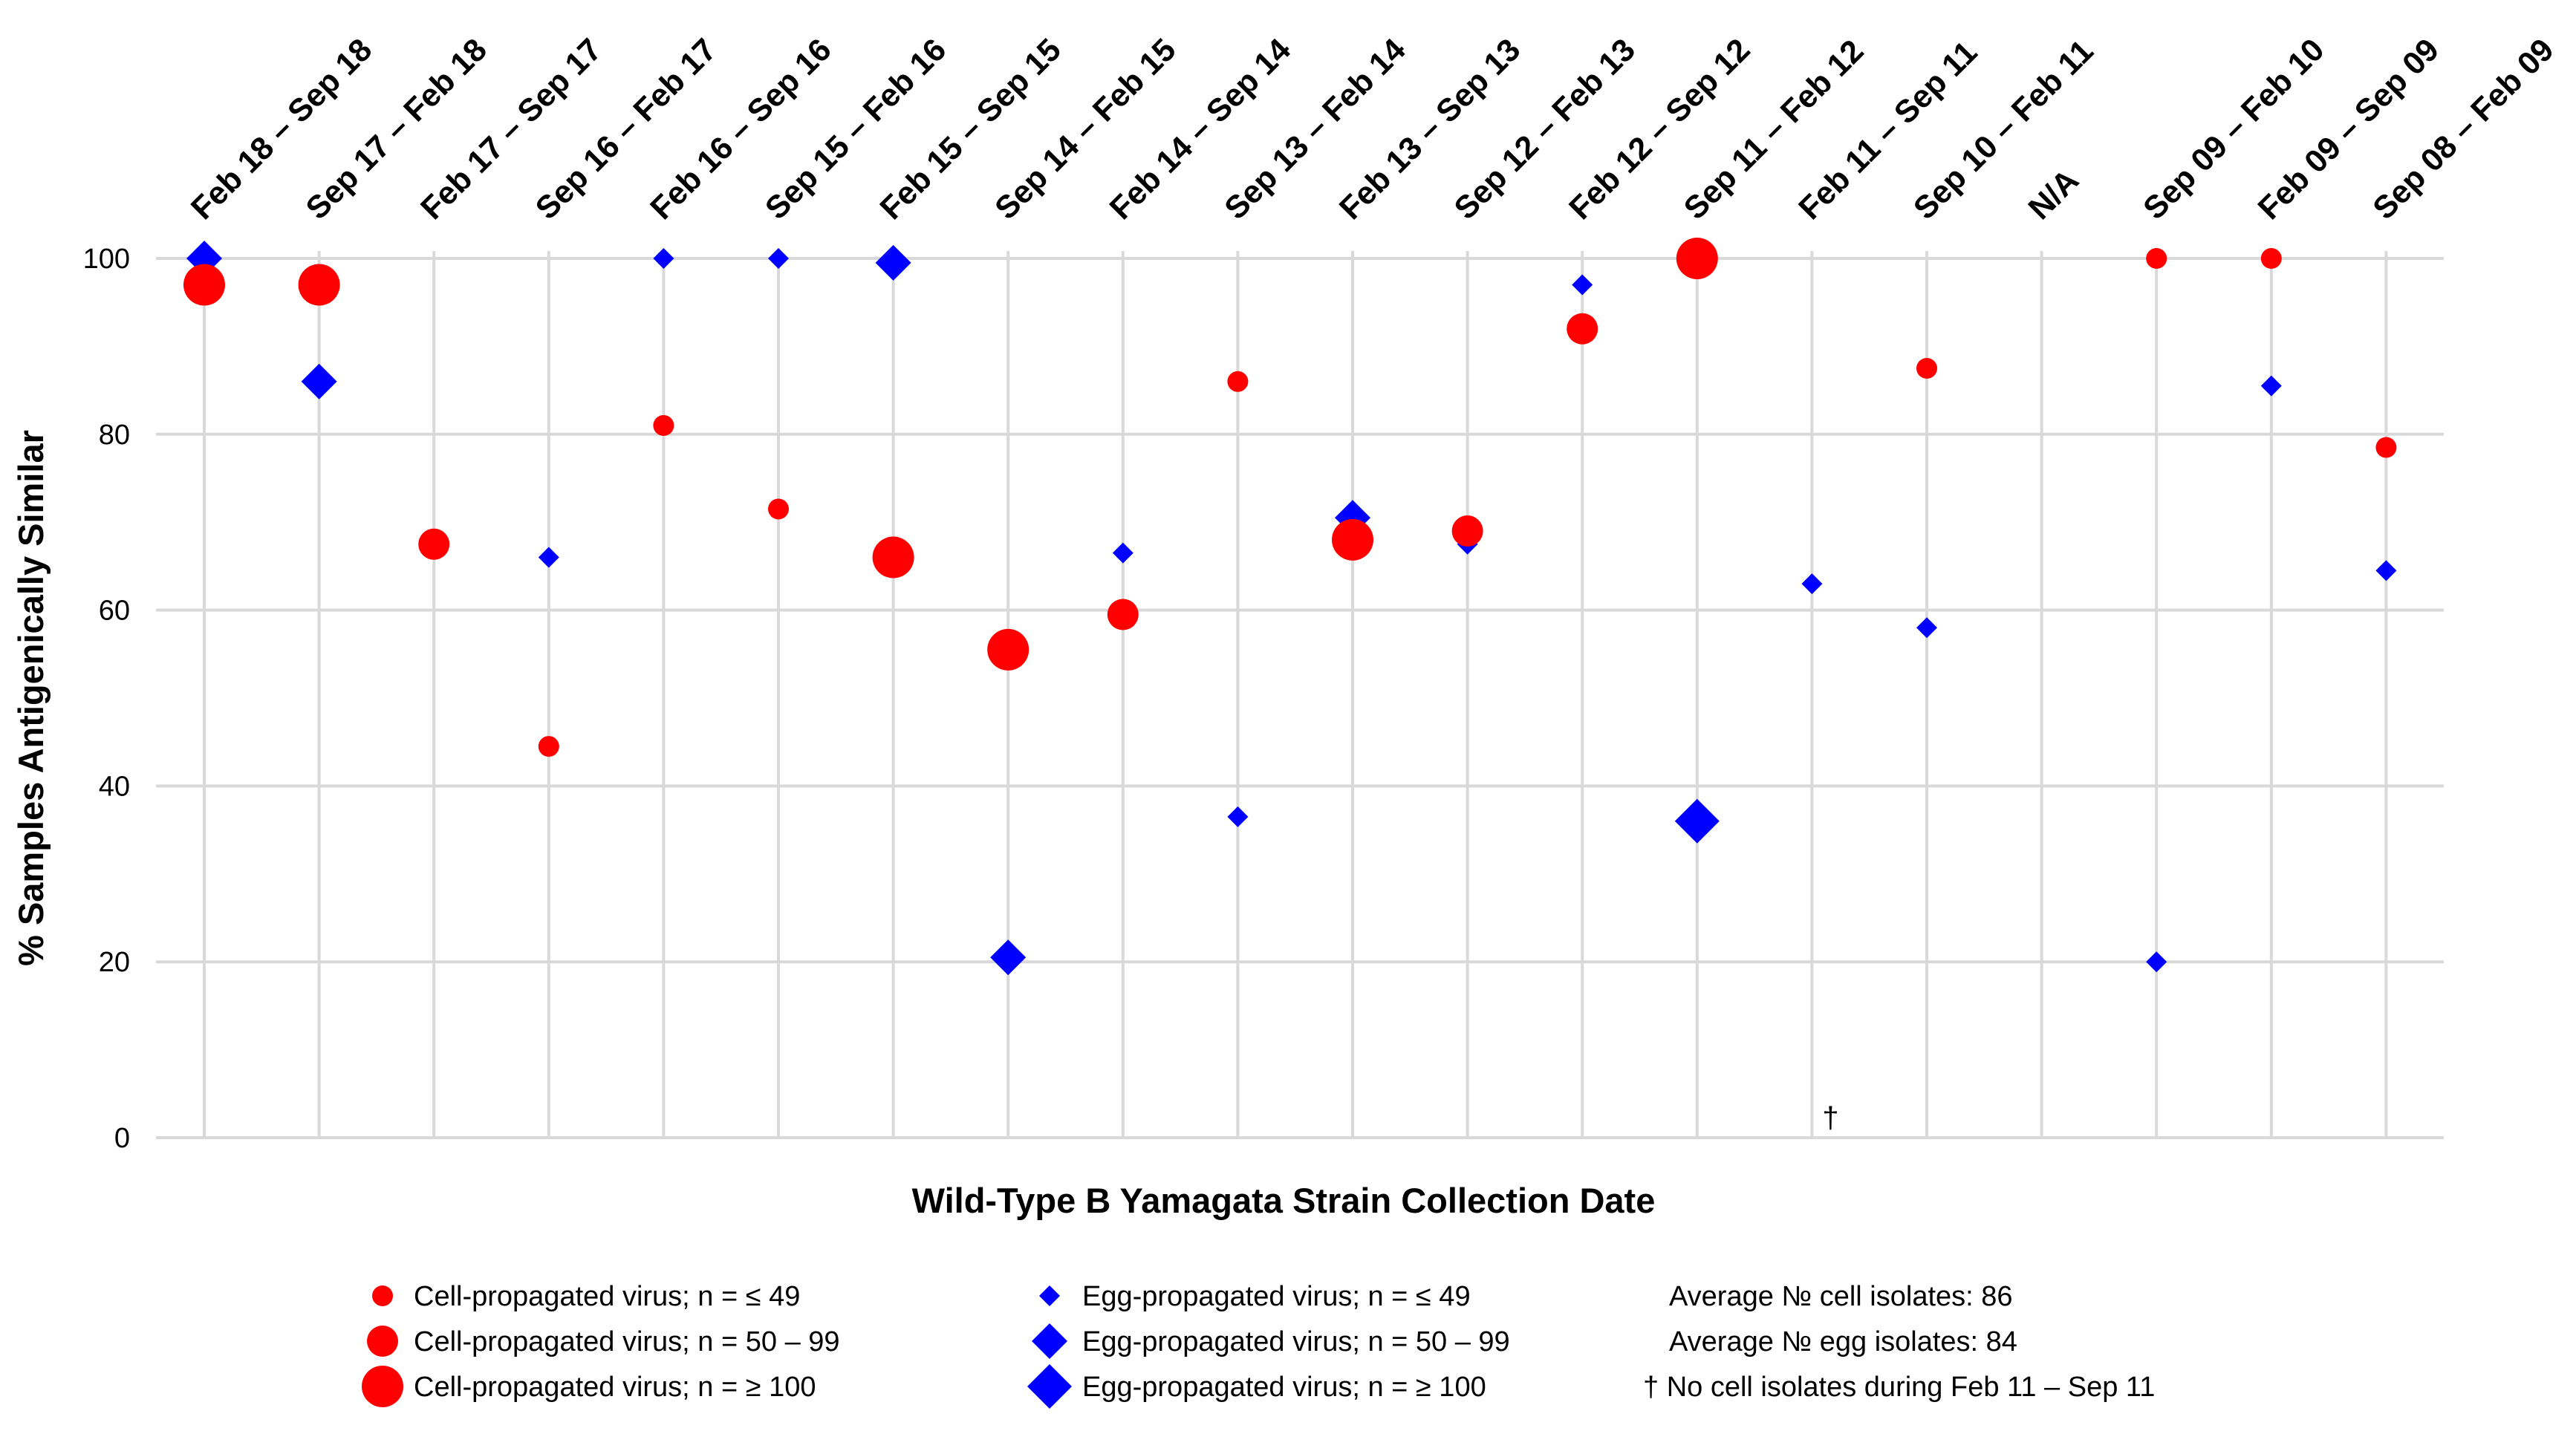 The image size is (2576, 1431). Describe the element at coordinates (1284, 1387) in the screenshot. I see `legend-label: Egg-propagated virus; n = ≥ 100` at that location.